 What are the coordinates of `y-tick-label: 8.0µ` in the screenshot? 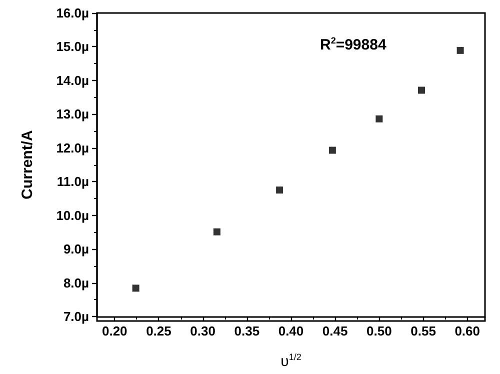 It's located at (76, 282).